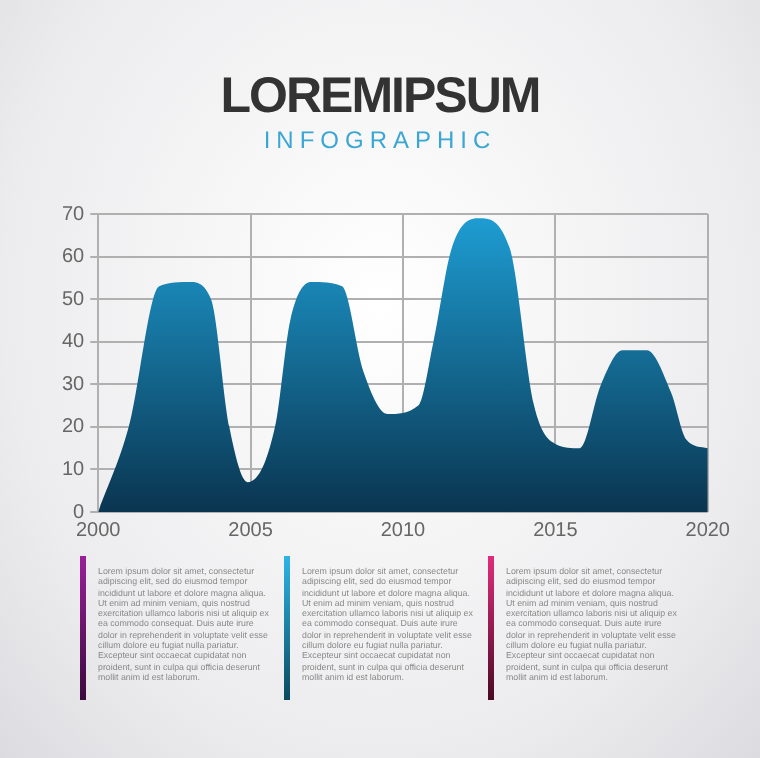 This screenshot has width=760, height=758. What do you see at coordinates (403, 530) in the screenshot?
I see `x-tick-label: 2010` at bounding box center [403, 530].